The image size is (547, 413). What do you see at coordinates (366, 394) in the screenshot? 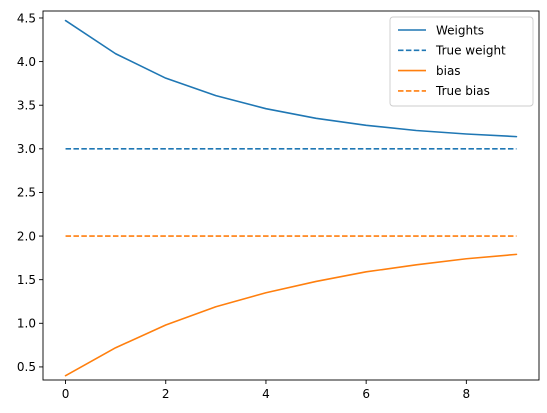
I see `x-tick-label: 6` at bounding box center [366, 394].